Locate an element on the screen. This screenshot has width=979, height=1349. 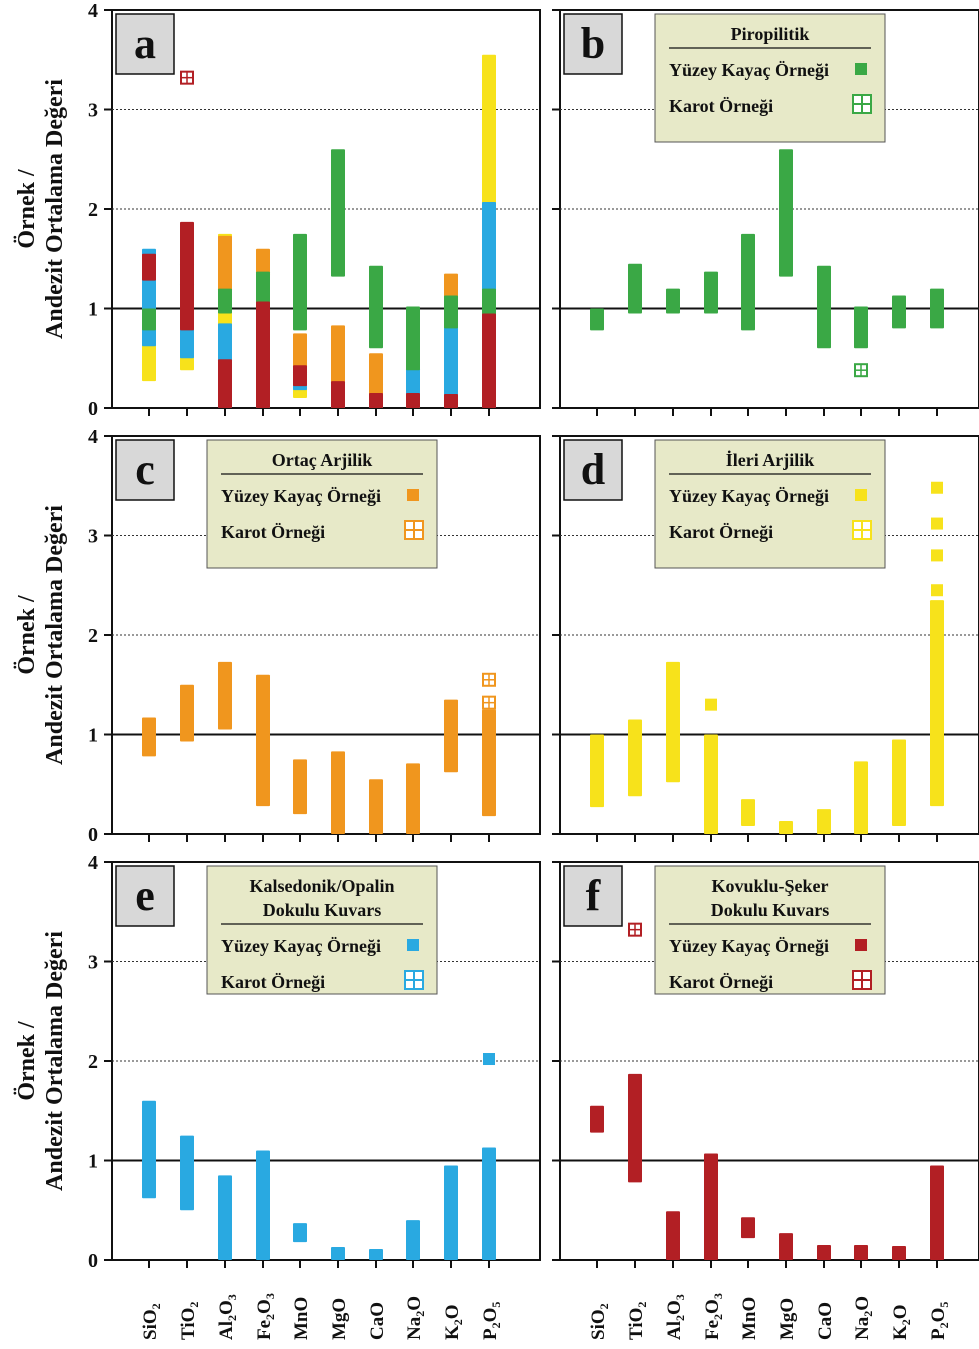
x-category-subscript: 3 is located at coordinates (232, 1297).